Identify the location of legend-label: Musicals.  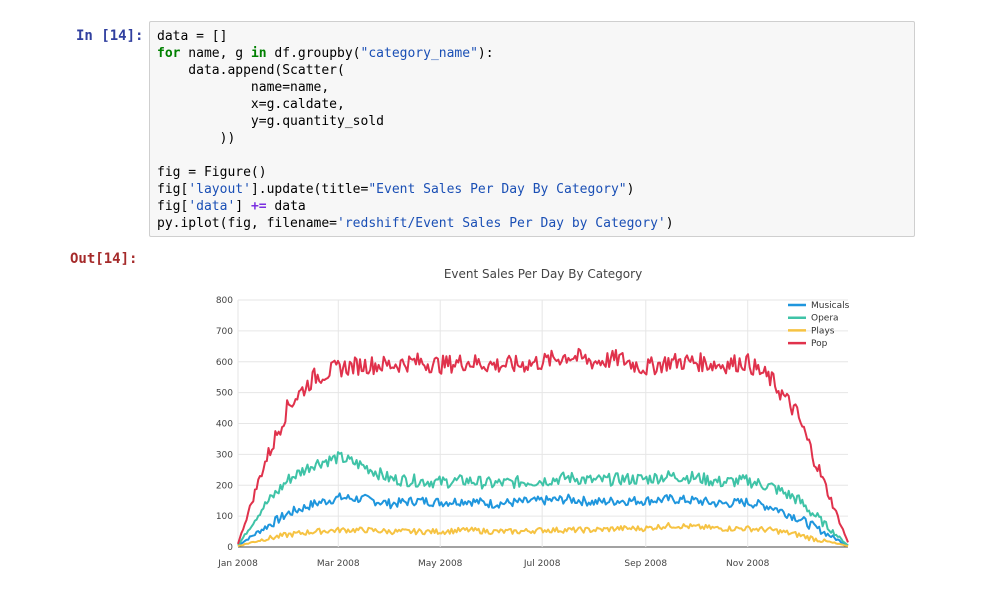
(830, 306).